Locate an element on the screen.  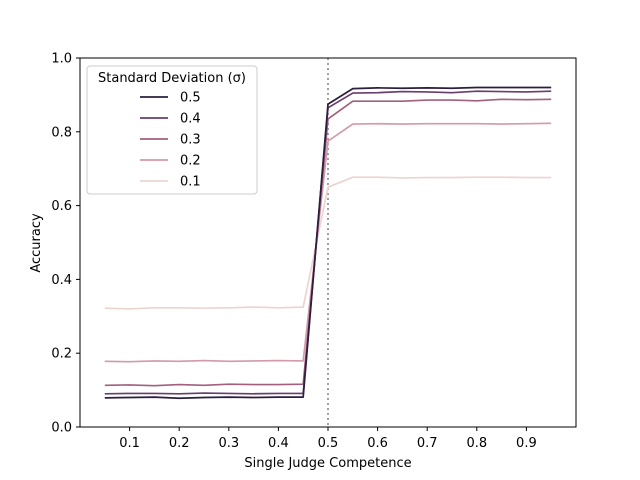
y-axis-title: Accuracy is located at coordinates (36, 243).